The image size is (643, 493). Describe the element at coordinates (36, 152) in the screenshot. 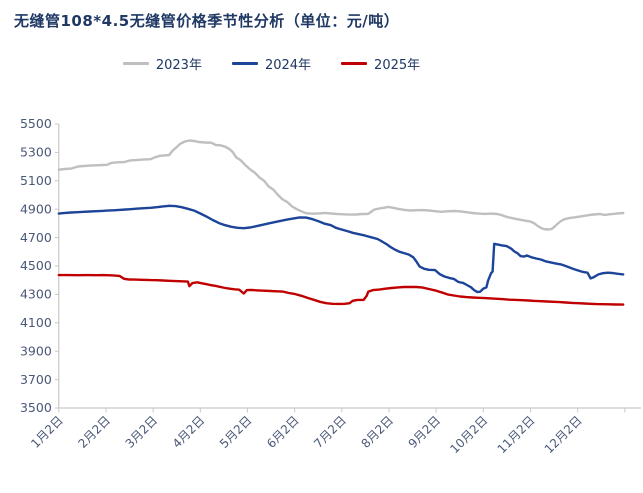

I see `y-tick-label: 5300` at that location.